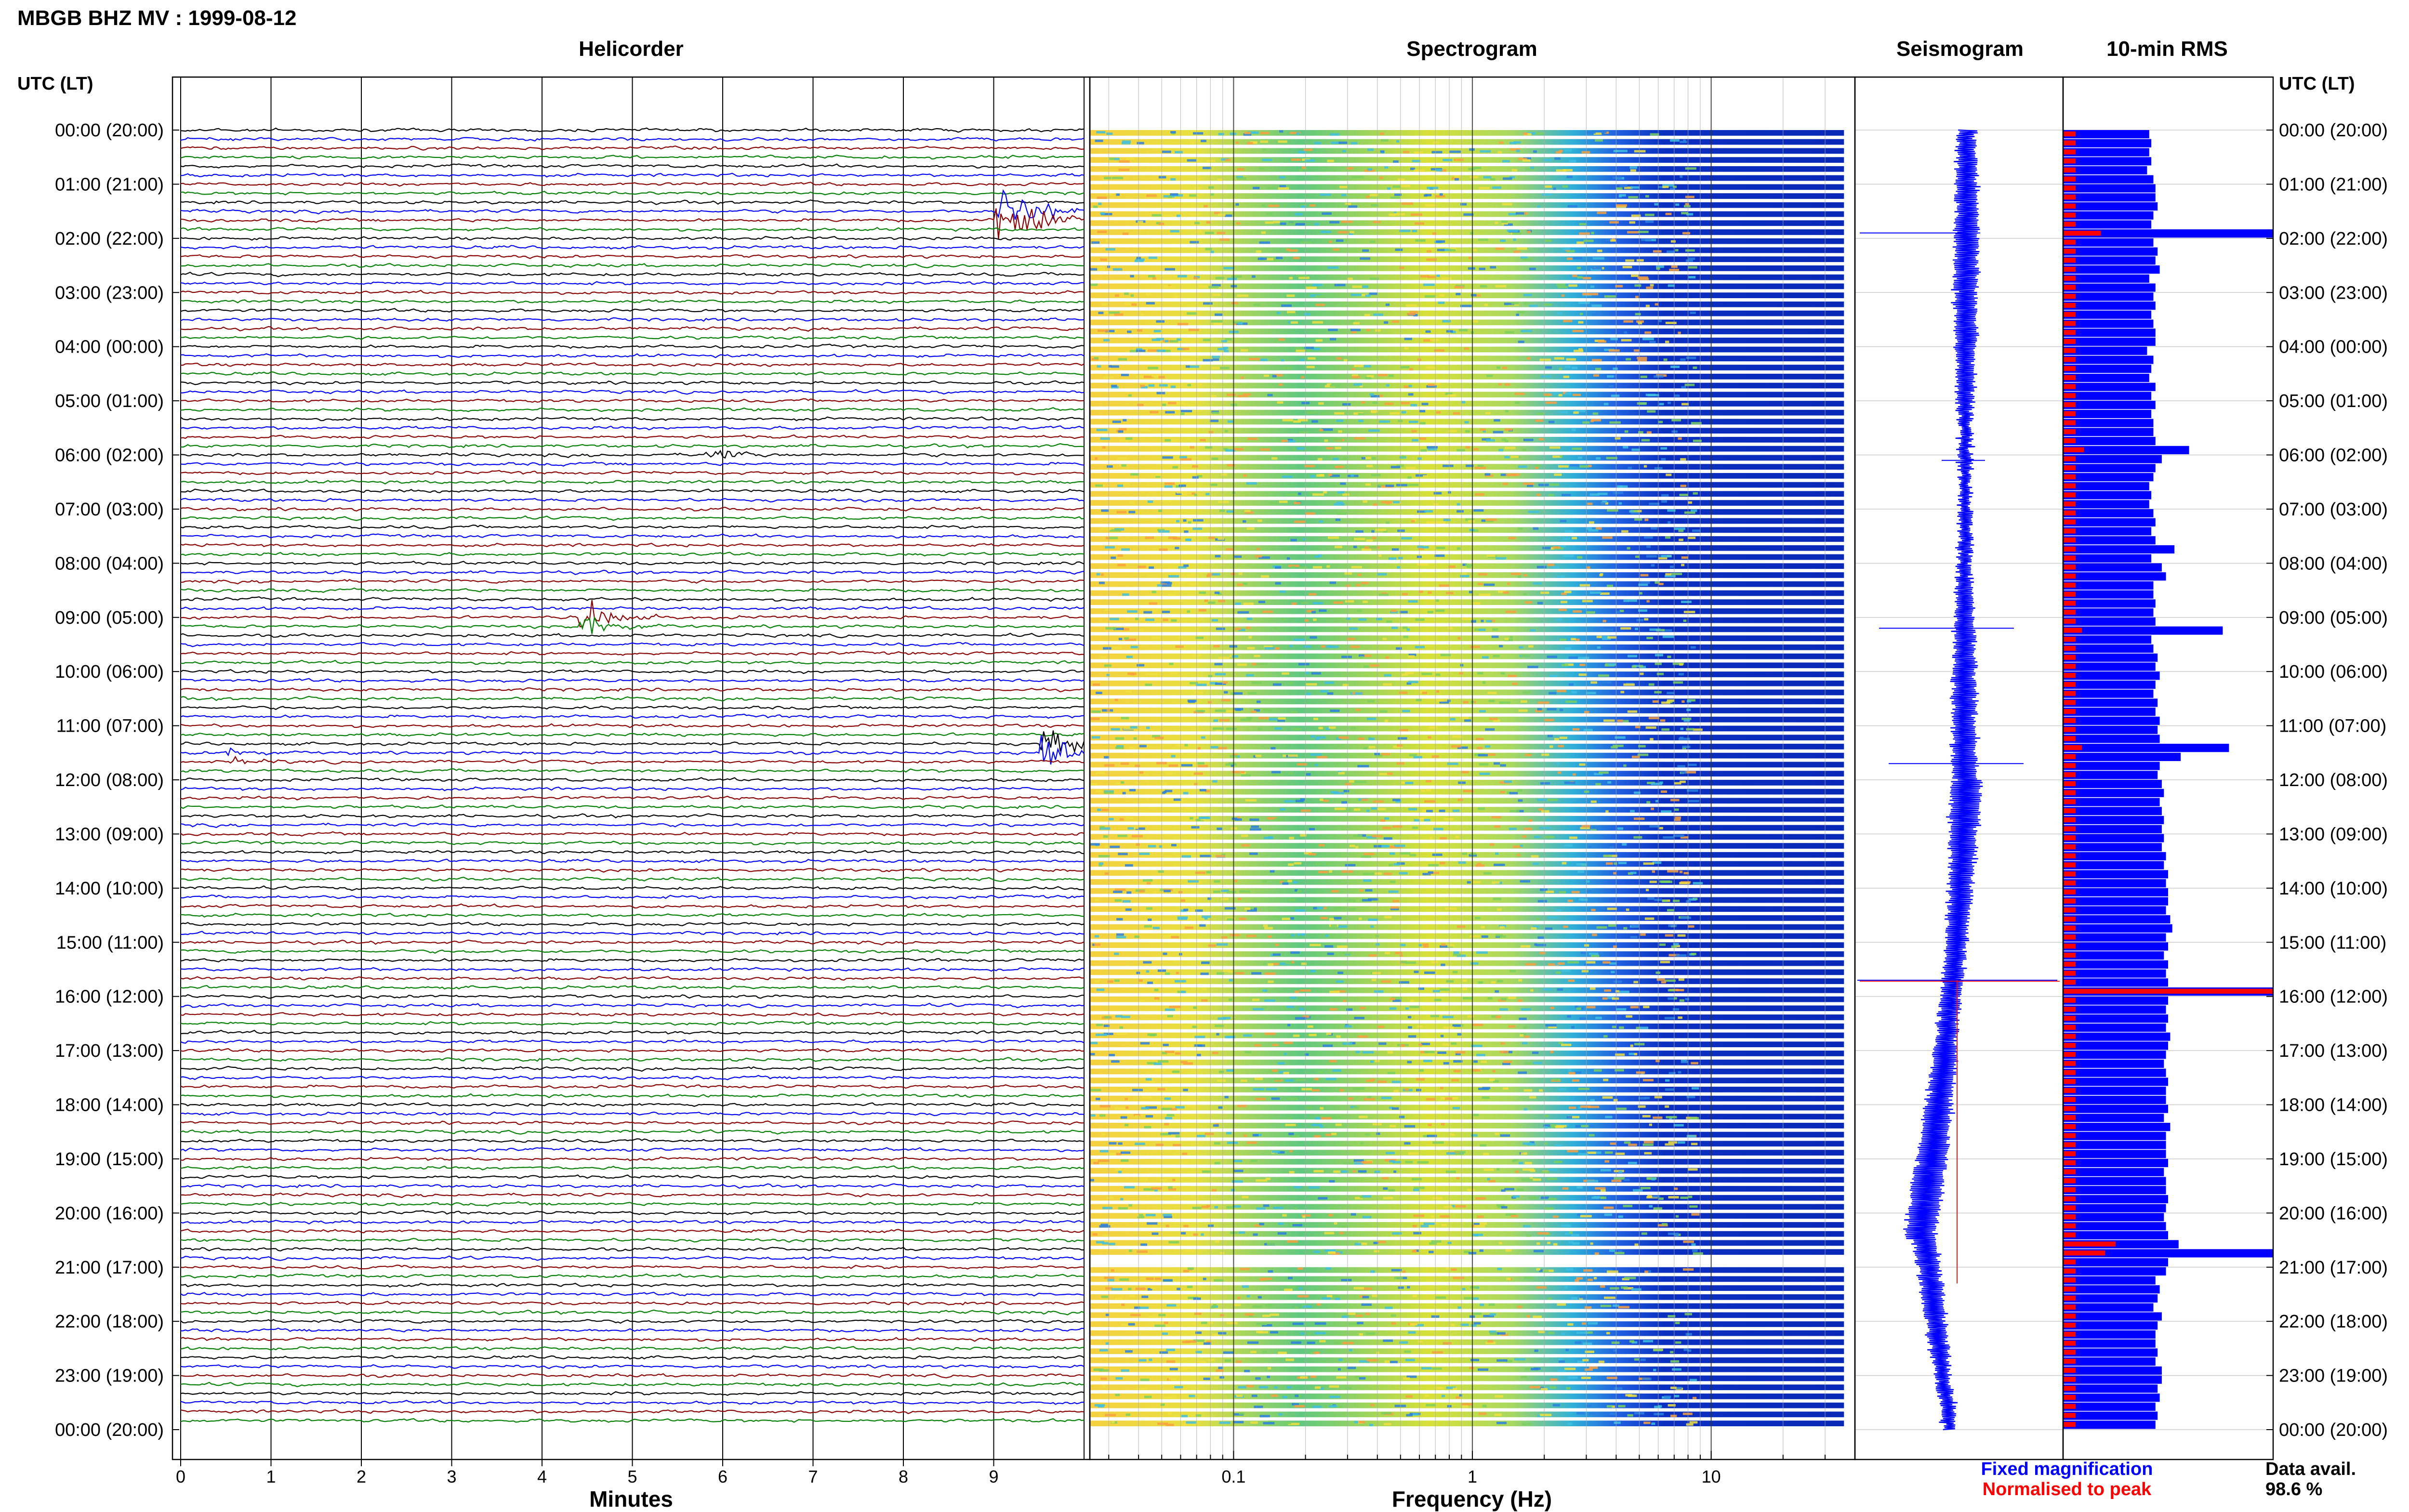 The height and width of the screenshot is (1512, 2409). I want to click on left-time-tick-label: 02:00 (22:00), so click(109, 239).